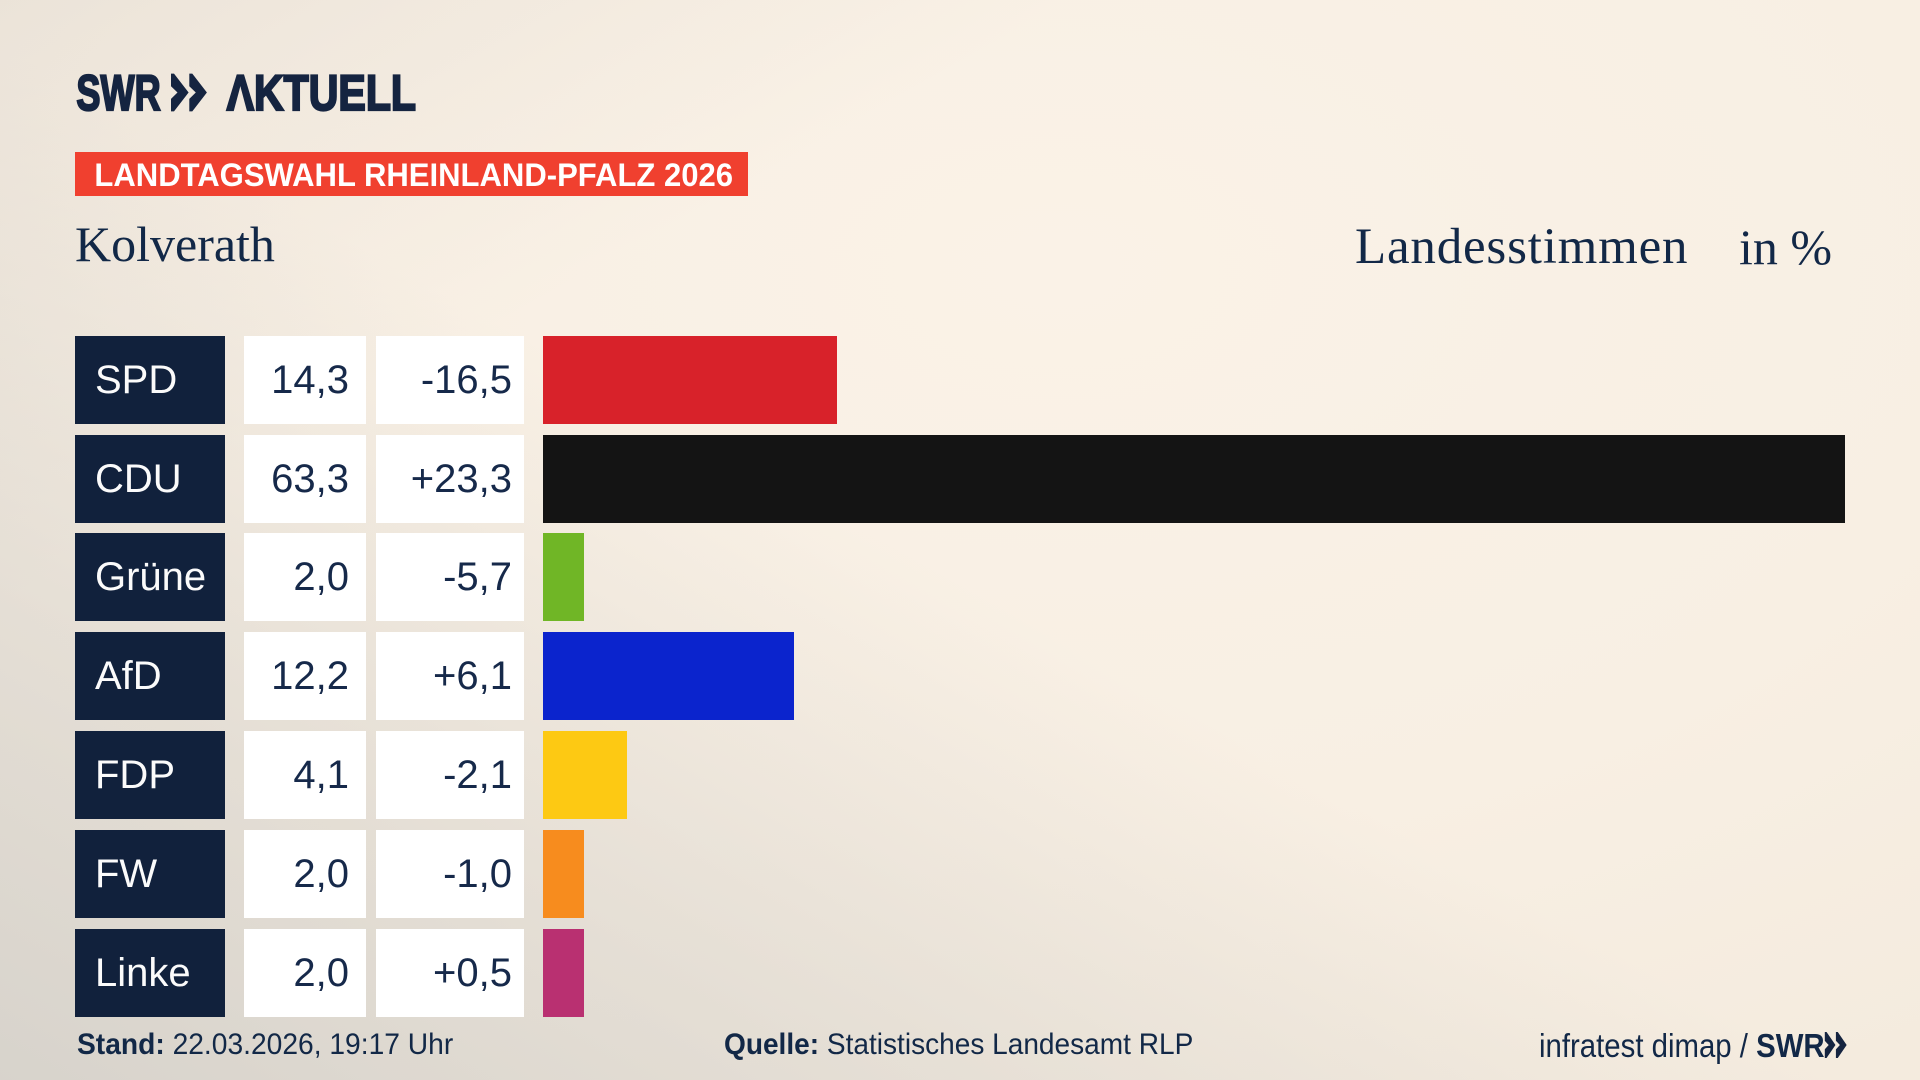  What do you see at coordinates (118, 93) in the screenshot?
I see `svg-text: SWR` at bounding box center [118, 93].